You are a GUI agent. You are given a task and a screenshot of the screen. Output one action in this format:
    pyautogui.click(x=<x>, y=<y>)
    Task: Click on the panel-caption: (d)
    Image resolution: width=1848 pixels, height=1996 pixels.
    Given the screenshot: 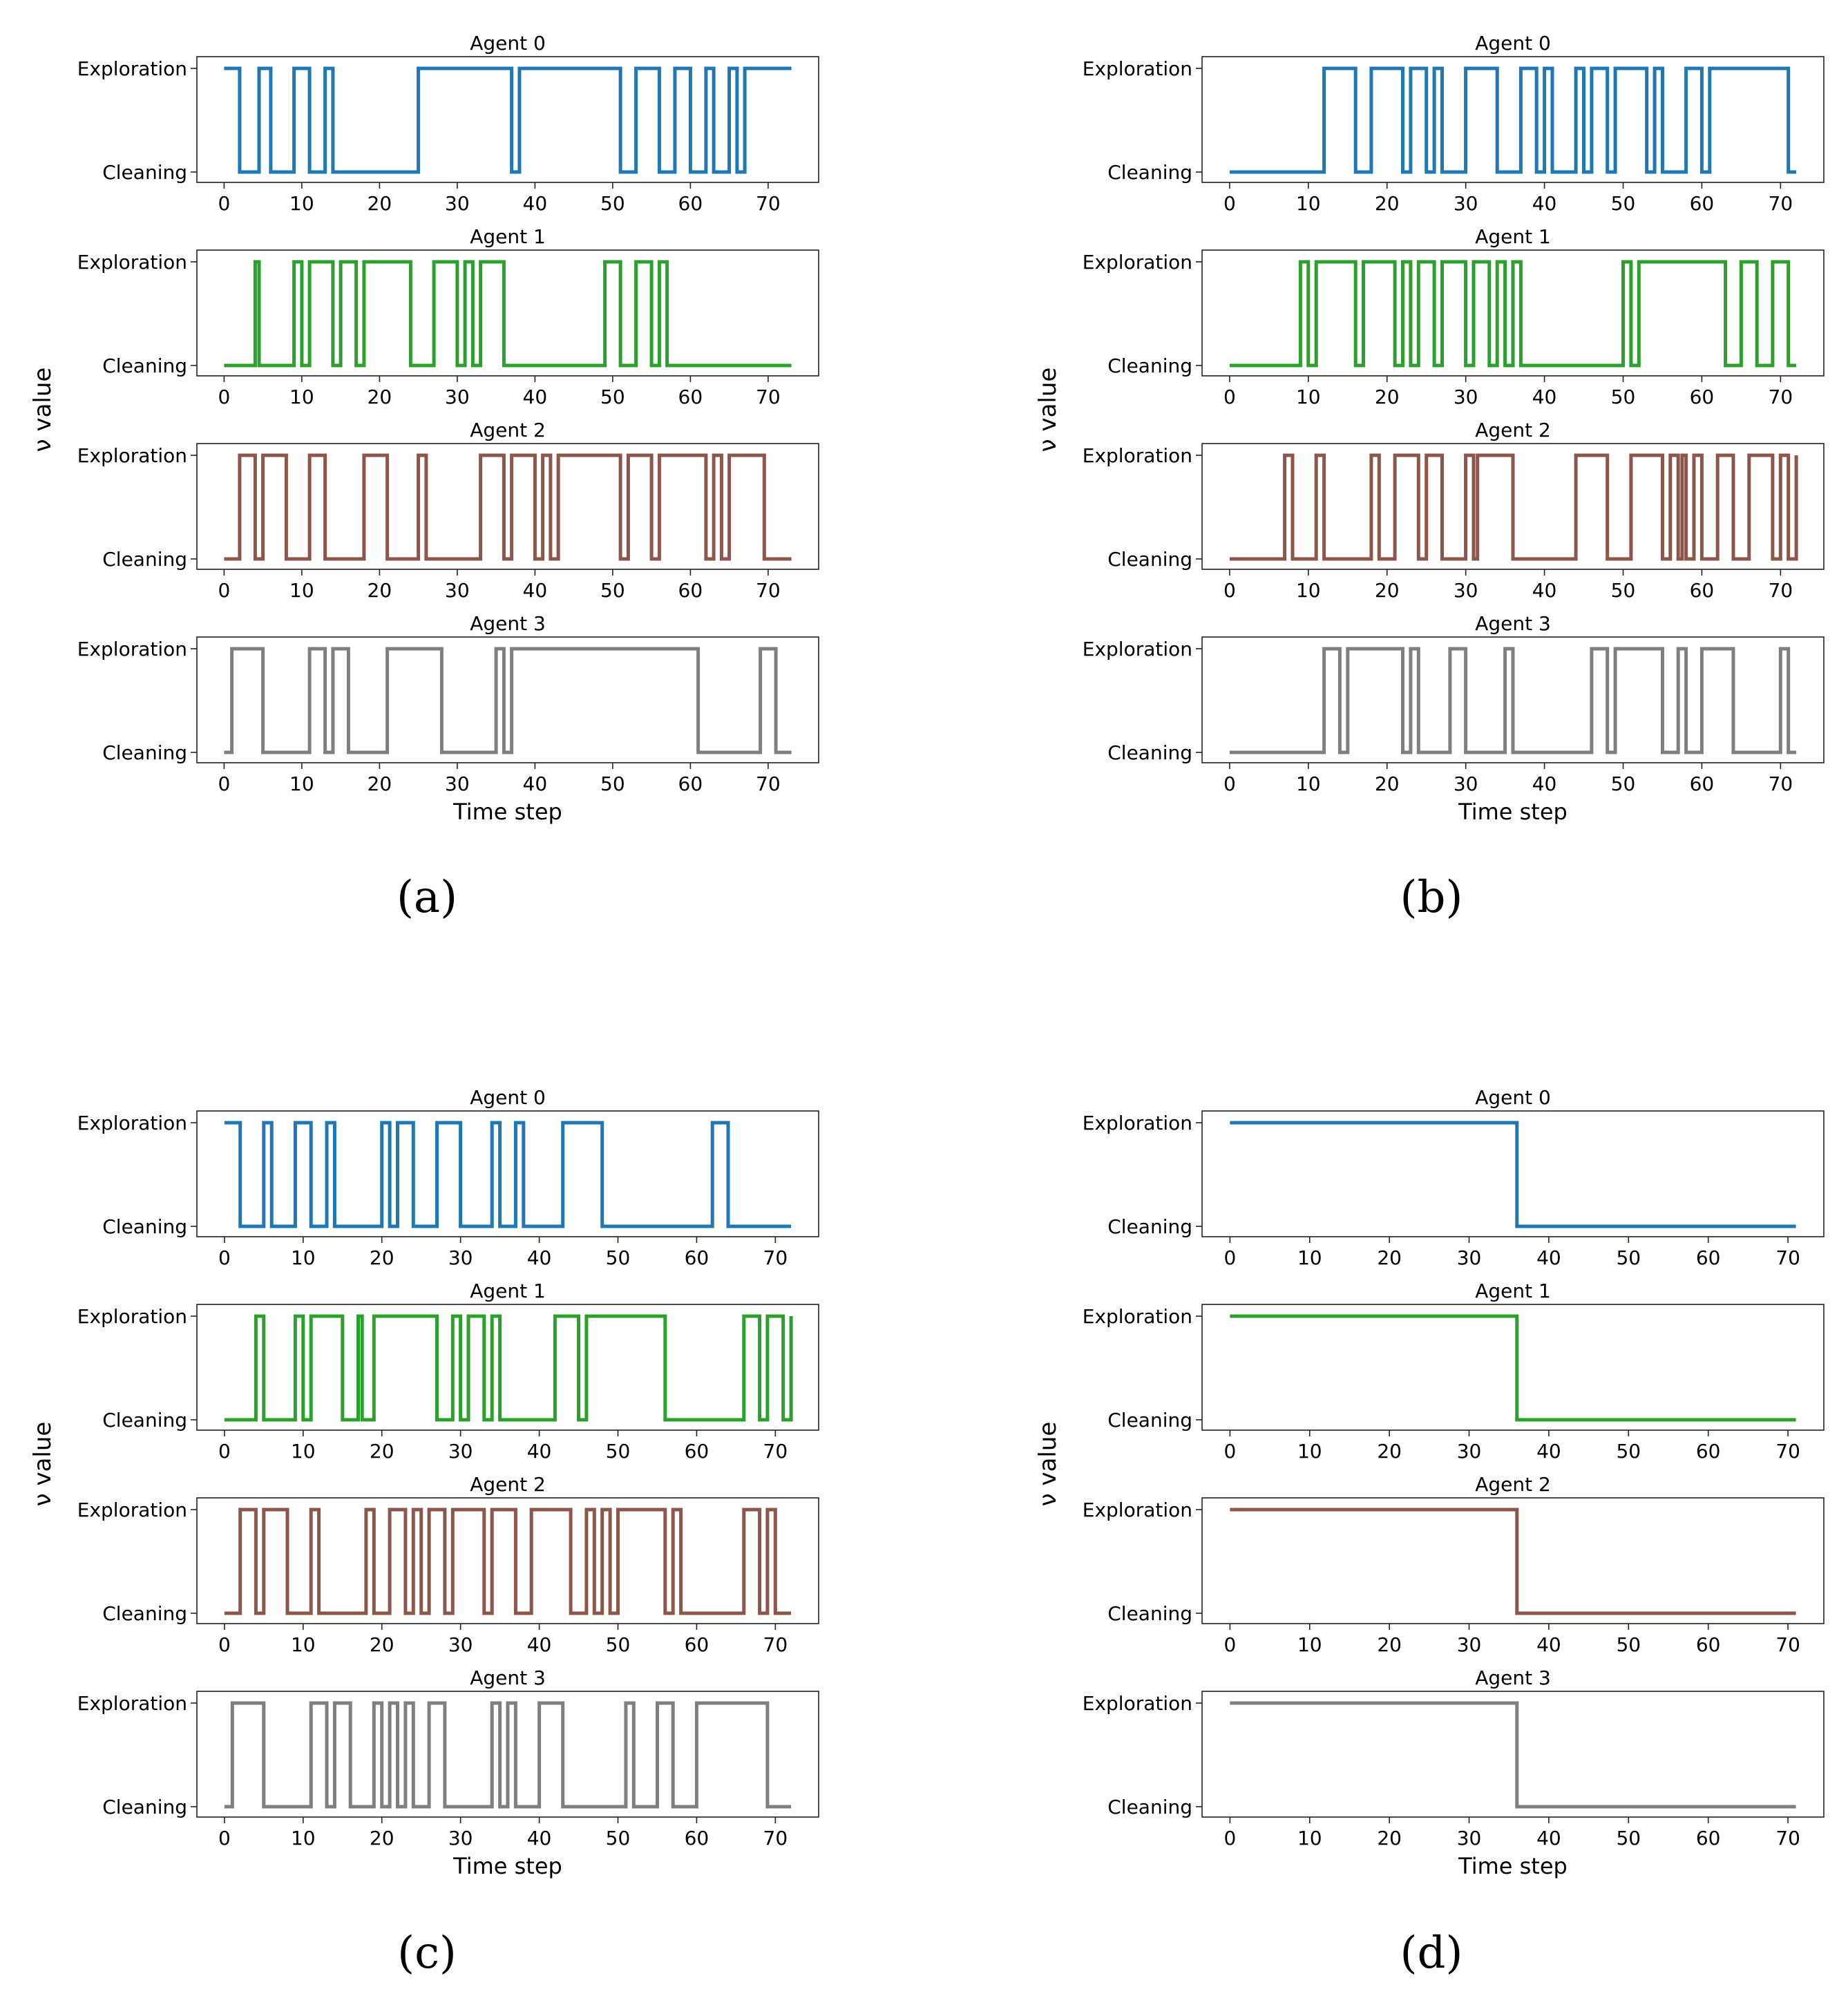 What is the action you would take?
    pyautogui.click(x=1431, y=1953)
    